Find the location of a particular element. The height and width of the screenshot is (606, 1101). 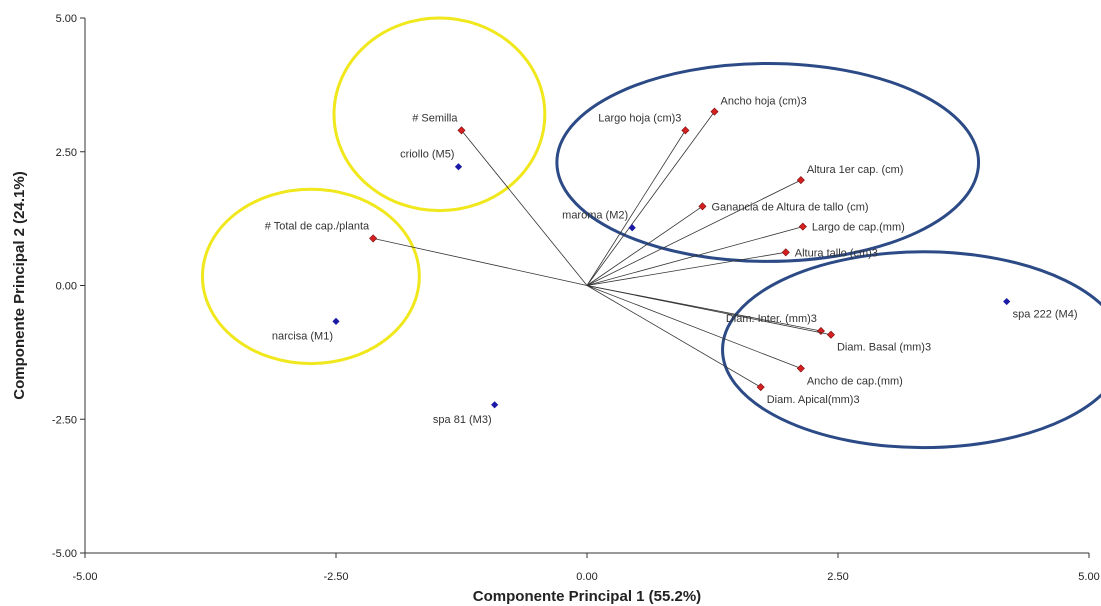

variable-label: Diam. Inter. (mm)3 is located at coordinates (771, 319).